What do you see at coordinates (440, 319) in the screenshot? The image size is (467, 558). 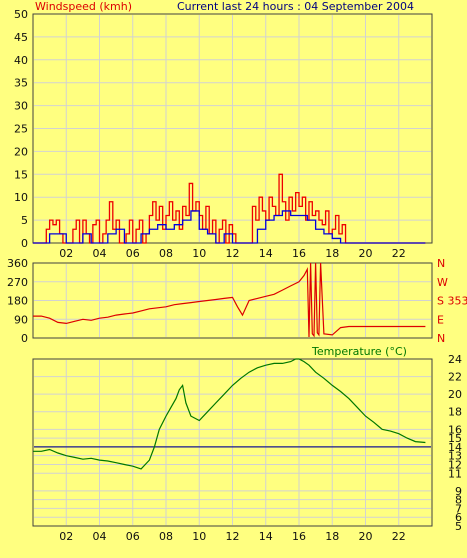 I see `compass-label: E` at bounding box center [440, 319].